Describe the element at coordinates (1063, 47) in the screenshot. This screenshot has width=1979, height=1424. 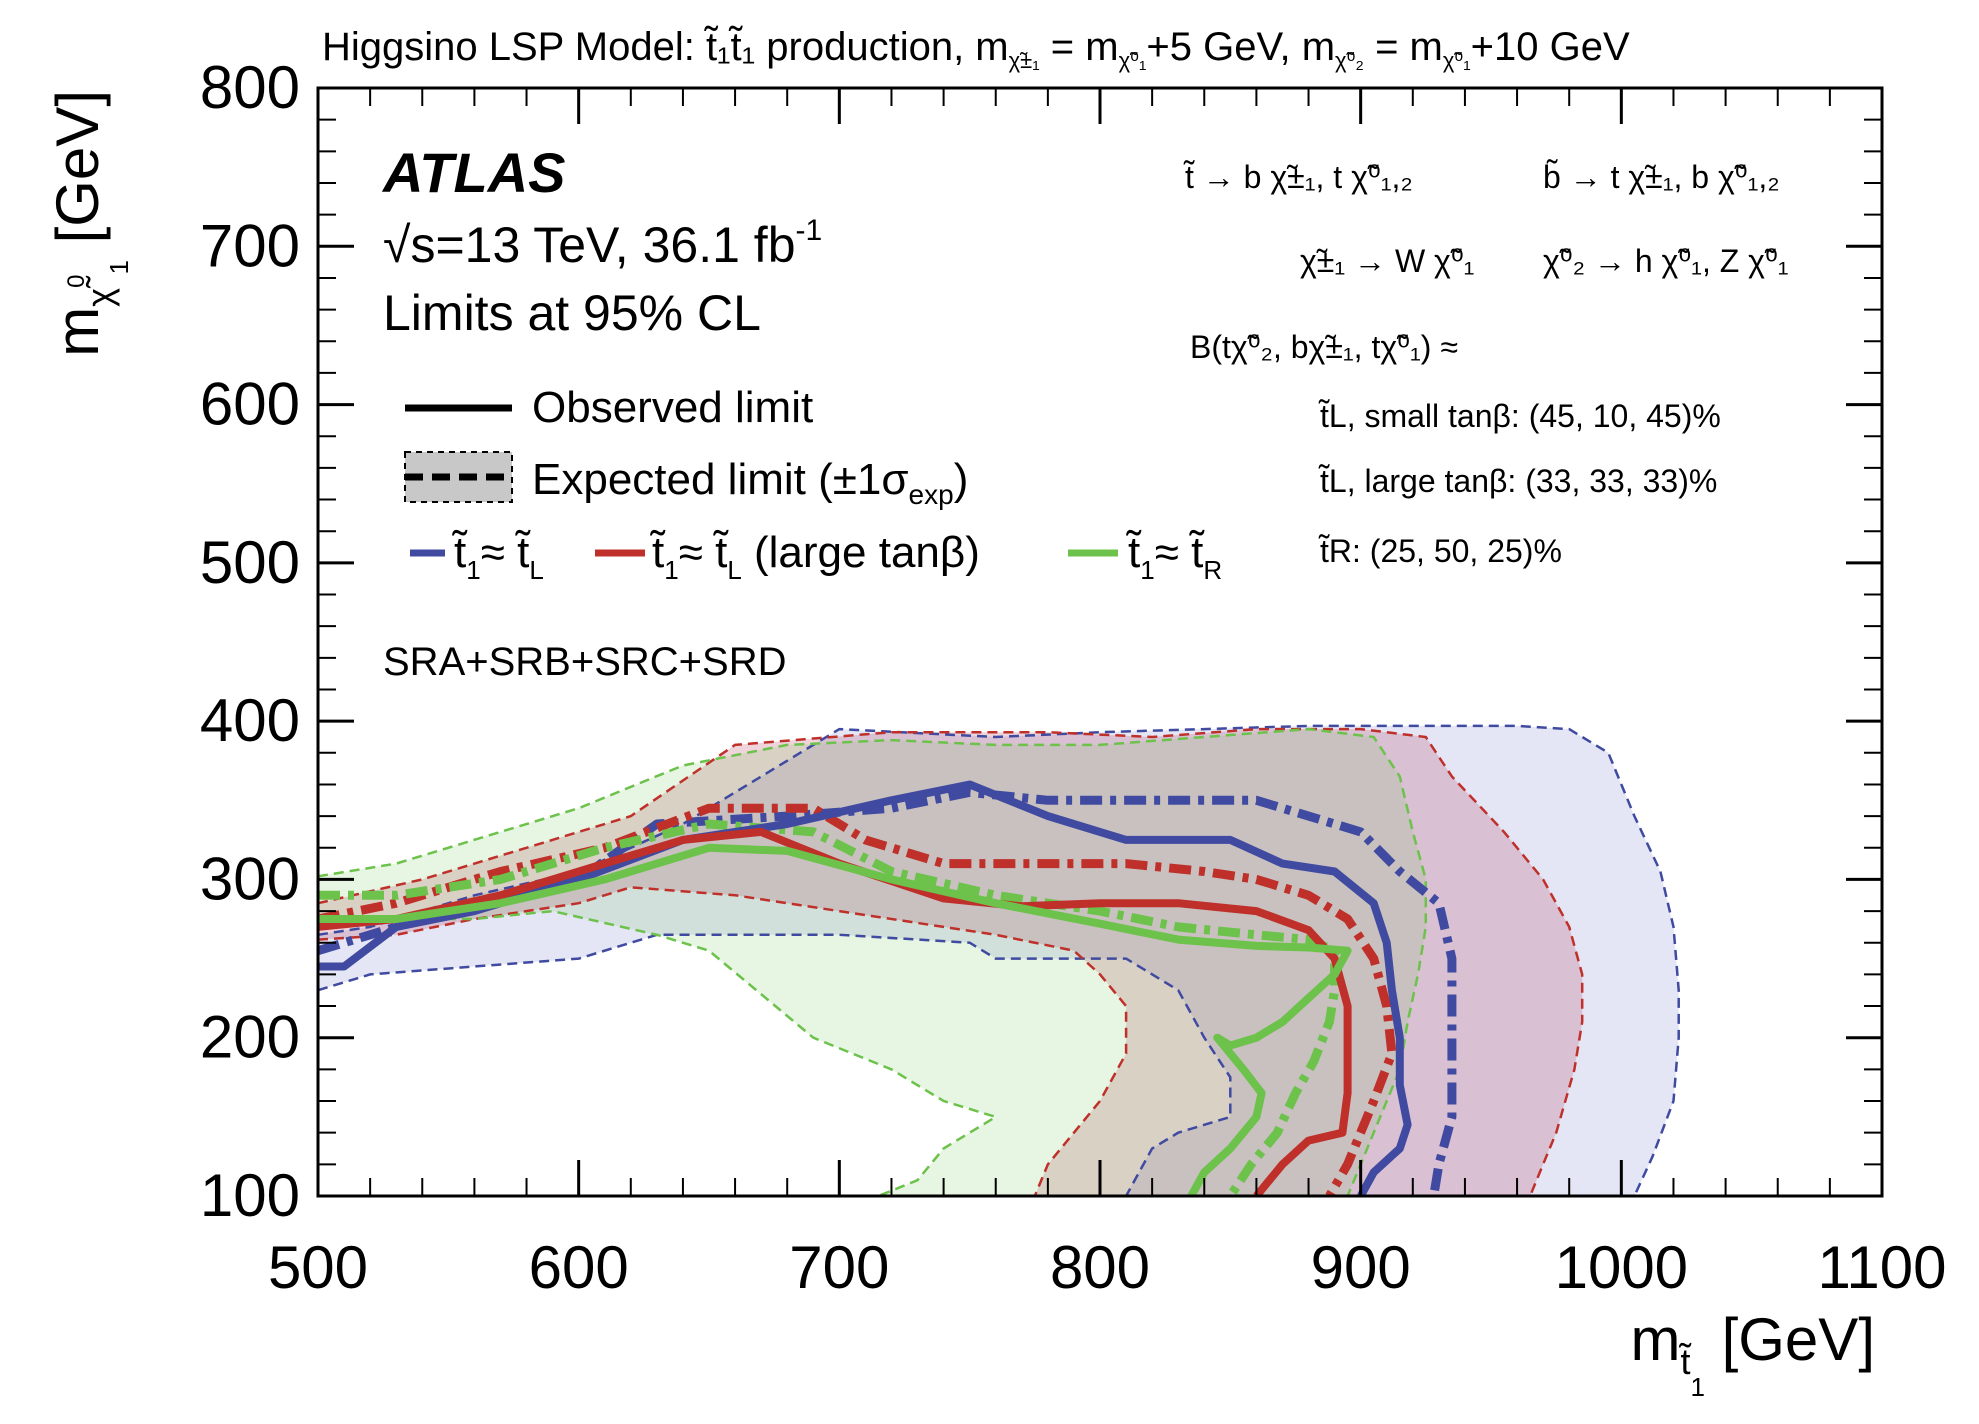
I see `title-eq1: =` at that location.